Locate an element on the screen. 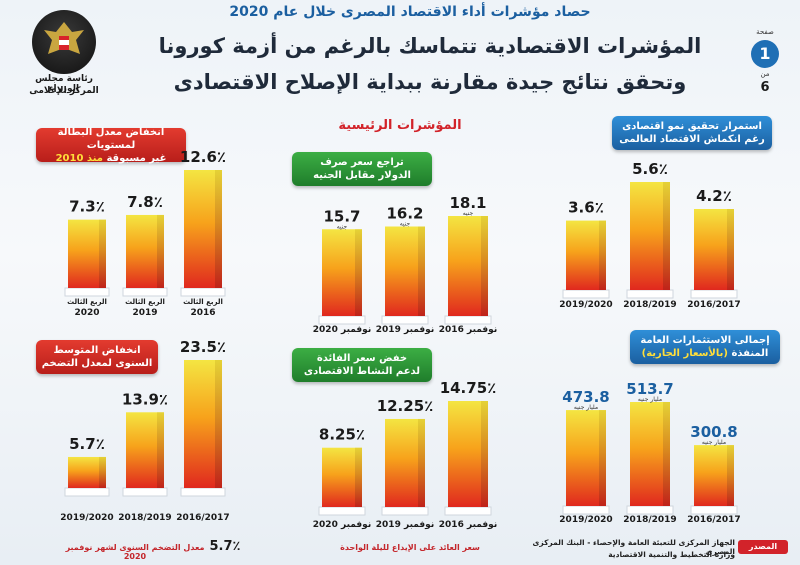 This screenshot has width=800, height=565. gdp_growth-bar-group-2: 3.6٪ 2019/2020 is located at coordinates (585, 254).